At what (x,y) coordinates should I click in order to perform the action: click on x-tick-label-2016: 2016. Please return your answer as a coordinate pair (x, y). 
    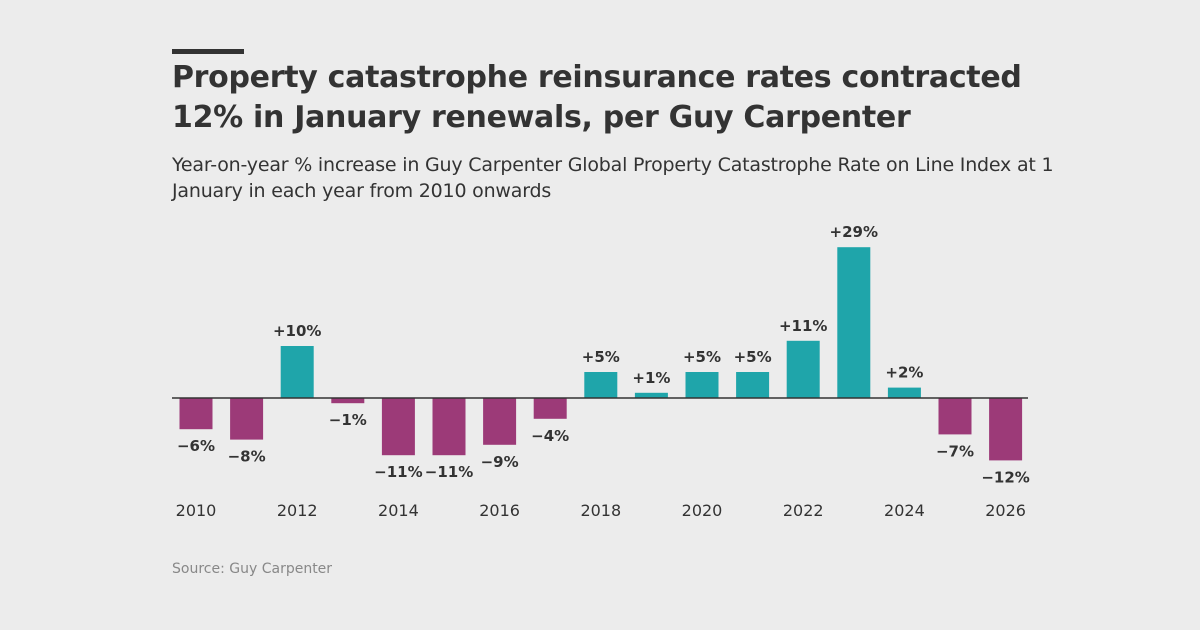
    Looking at the image, I should click on (499, 510).